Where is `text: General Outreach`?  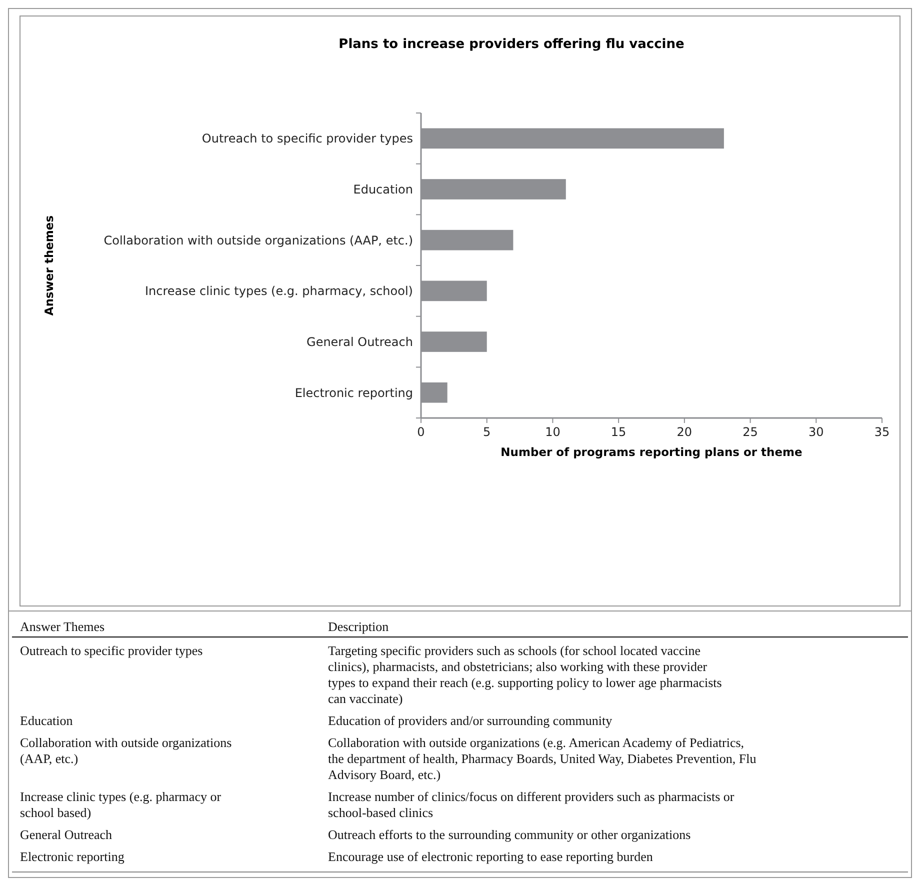
text: General Outreach is located at coordinates (66, 834).